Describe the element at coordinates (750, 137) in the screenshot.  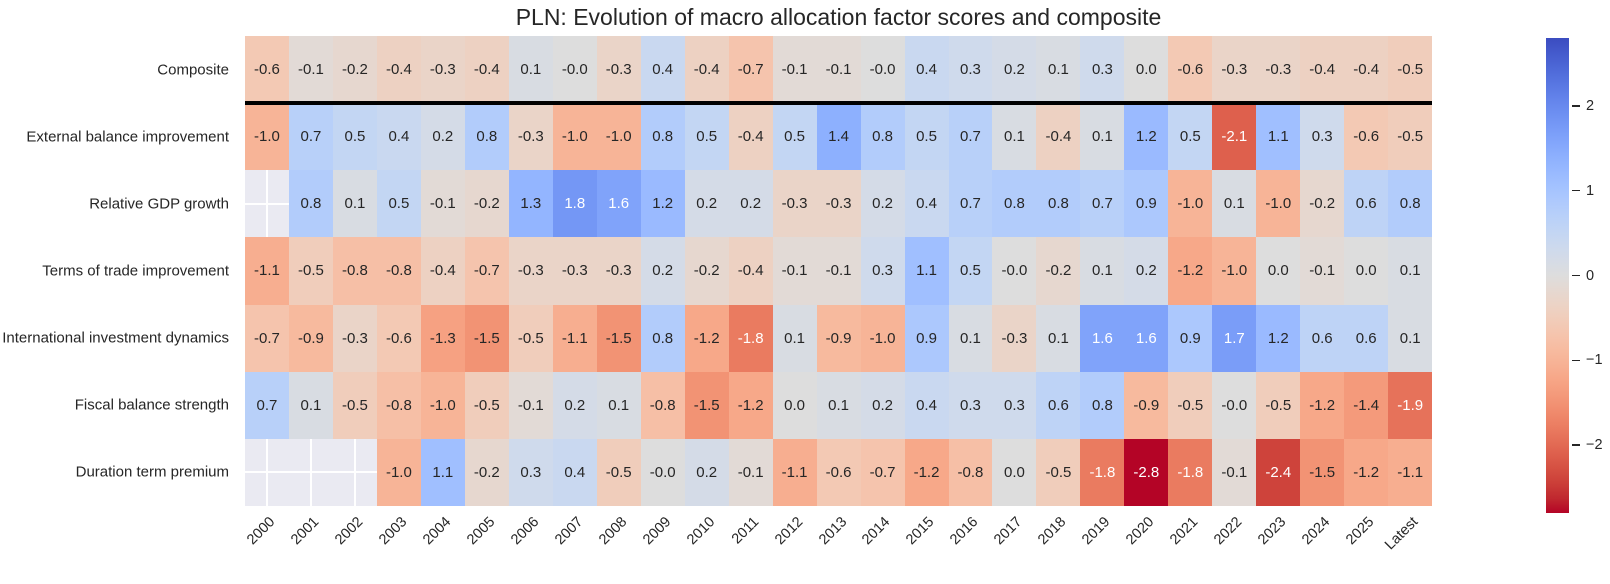
I see `heatmap-cell: -0.4` at that location.